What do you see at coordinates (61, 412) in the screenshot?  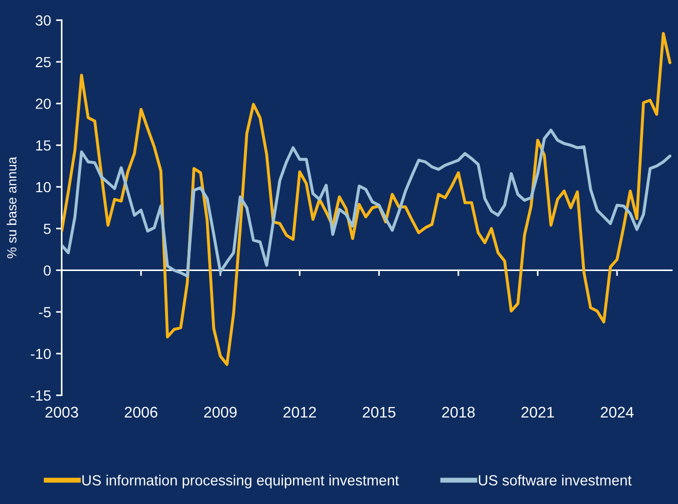 I see `x-tick-label: 2003` at bounding box center [61, 412].